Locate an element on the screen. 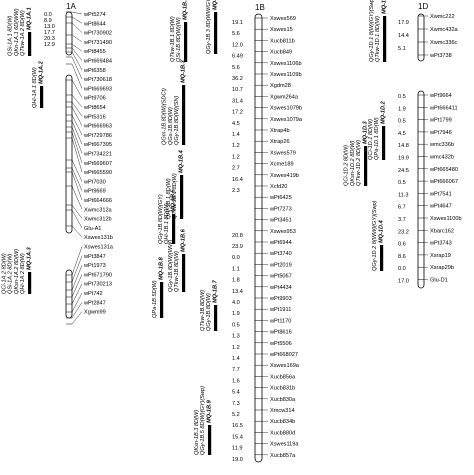  chromosome-name-1A: 1A is located at coordinates (71, 6).